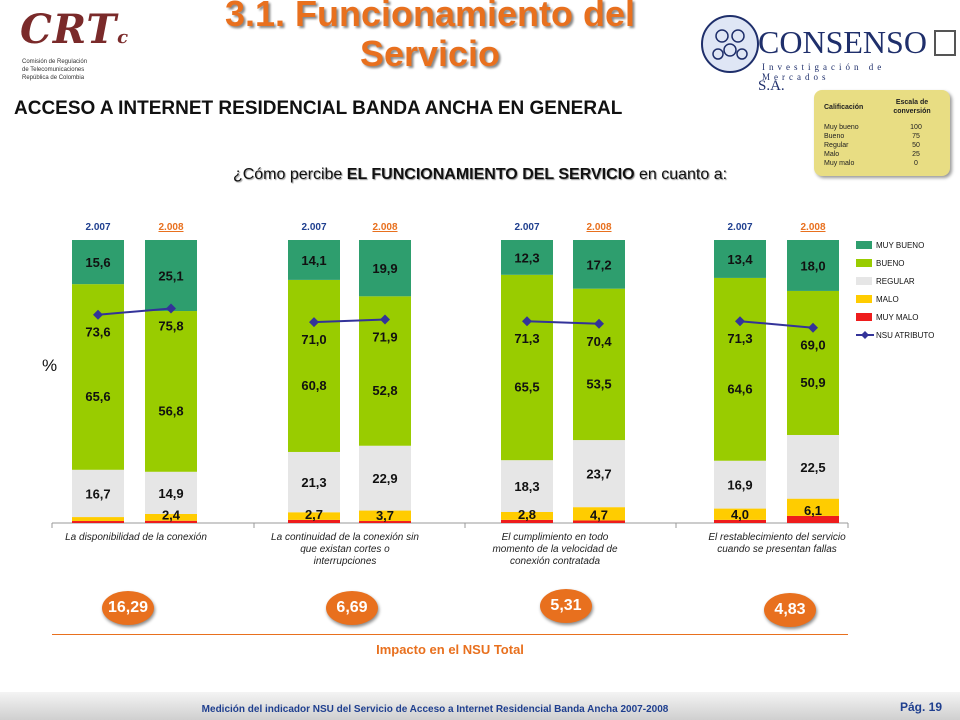 The width and height of the screenshot is (960, 720). Describe the element at coordinates (730, 44) in the screenshot. I see `consenso-globe-icon` at that location.